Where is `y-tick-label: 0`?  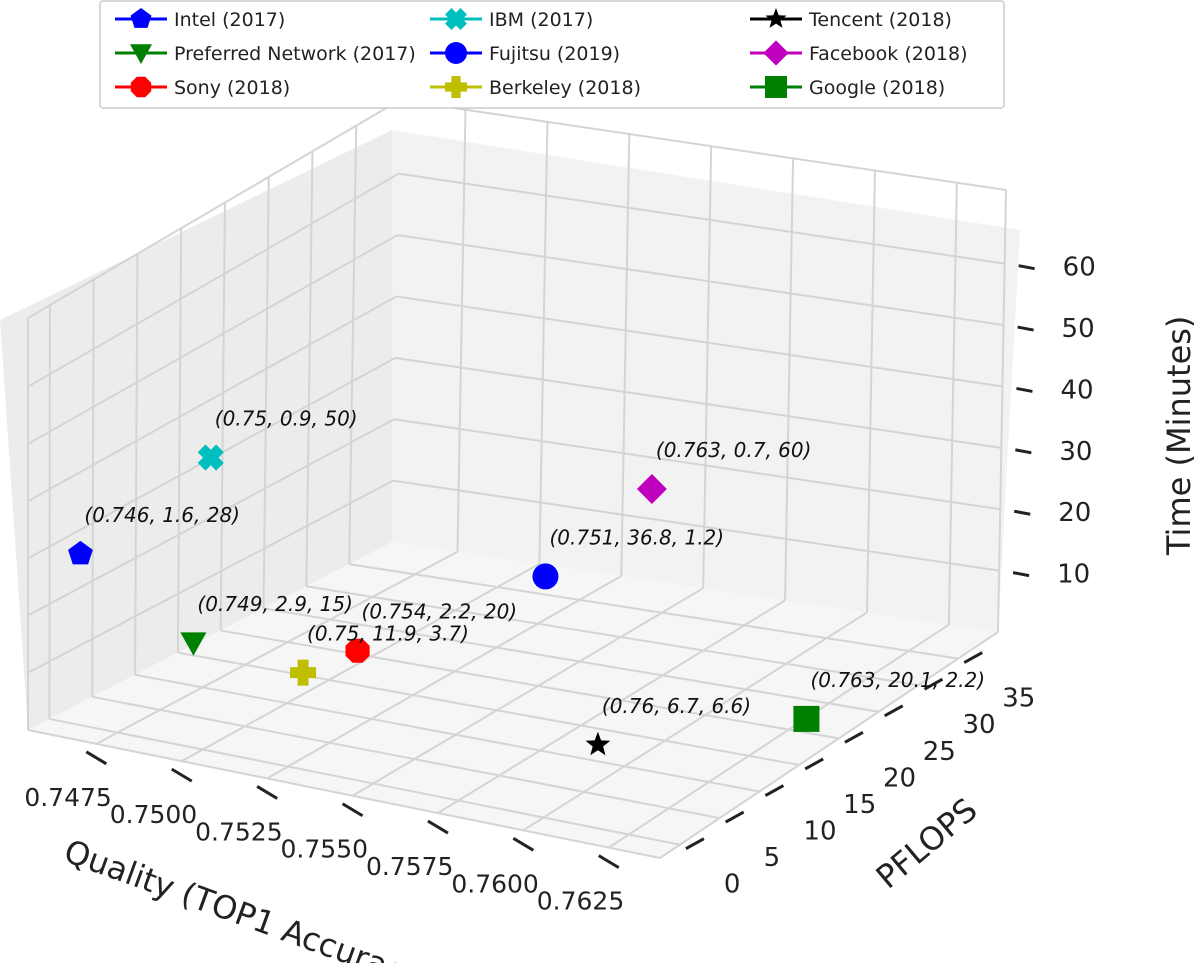
y-tick-label: 0 is located at coordinates (732, 885).